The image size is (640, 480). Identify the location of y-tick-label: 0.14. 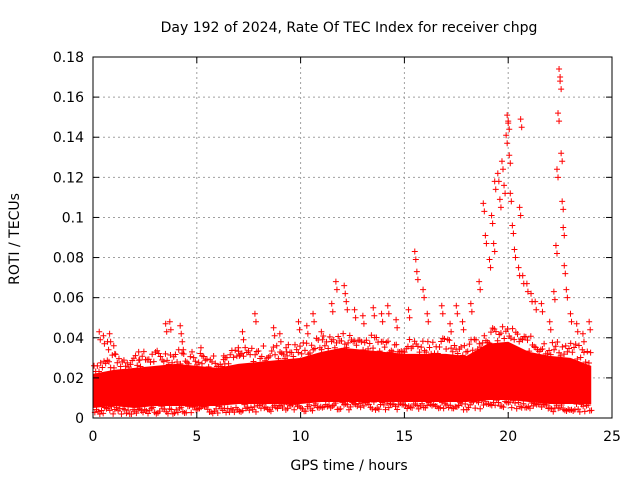
(68, 138).